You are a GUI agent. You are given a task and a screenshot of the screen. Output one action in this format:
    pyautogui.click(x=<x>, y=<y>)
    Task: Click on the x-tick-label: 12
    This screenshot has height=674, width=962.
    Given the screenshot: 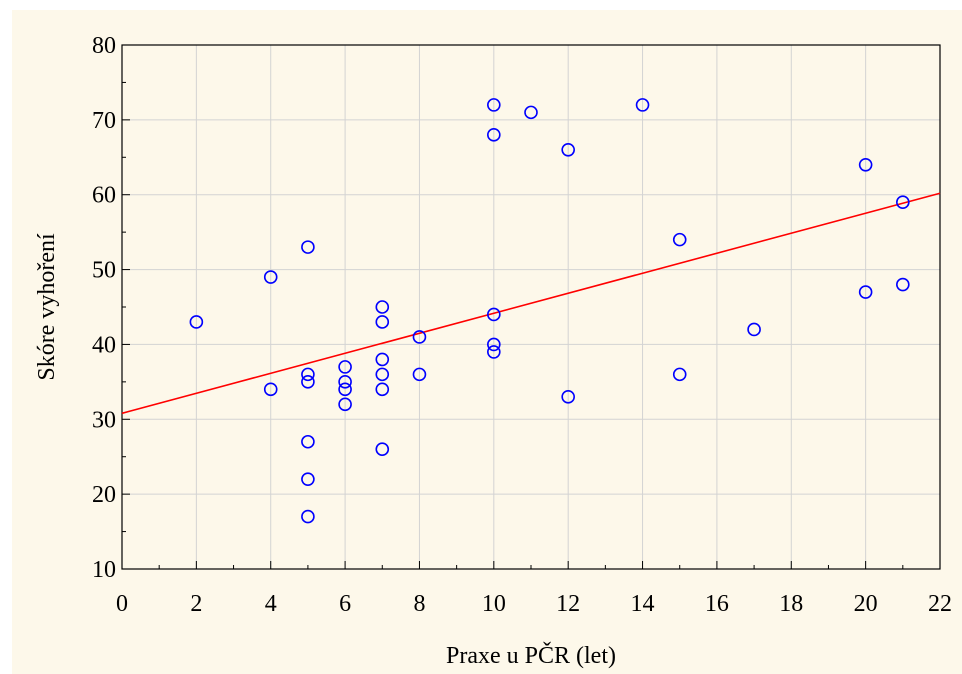 What is the action you would take?
    pyautogui.click(x=568, y=604)
    